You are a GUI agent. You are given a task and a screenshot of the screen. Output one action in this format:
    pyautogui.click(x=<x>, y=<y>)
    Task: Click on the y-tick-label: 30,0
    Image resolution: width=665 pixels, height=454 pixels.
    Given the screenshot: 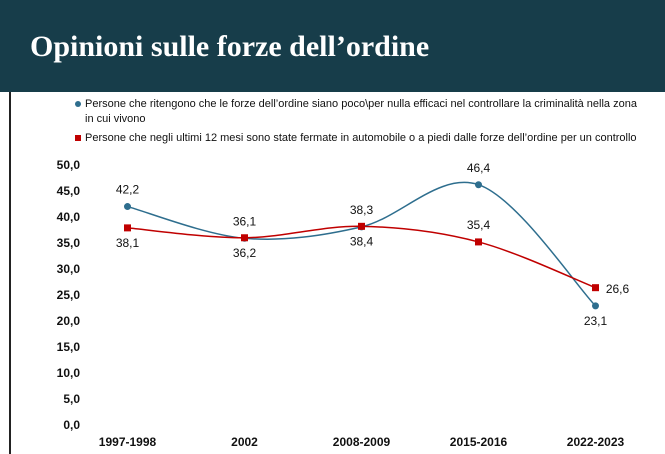 What is the action you would take?
    pyautogui.click(x=69, y=269)
    